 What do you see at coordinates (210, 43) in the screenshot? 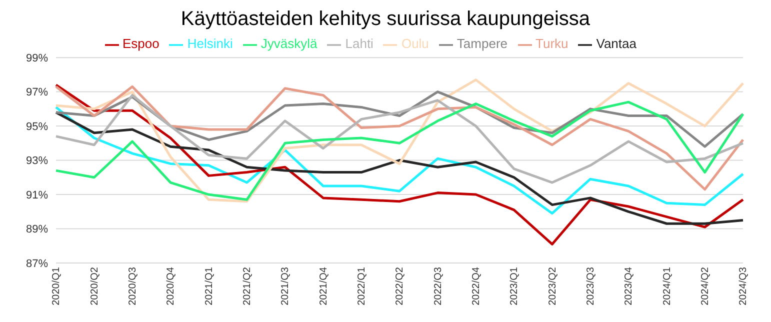
I see `legend-label: Helsinki` at bounding box center [210, 43].